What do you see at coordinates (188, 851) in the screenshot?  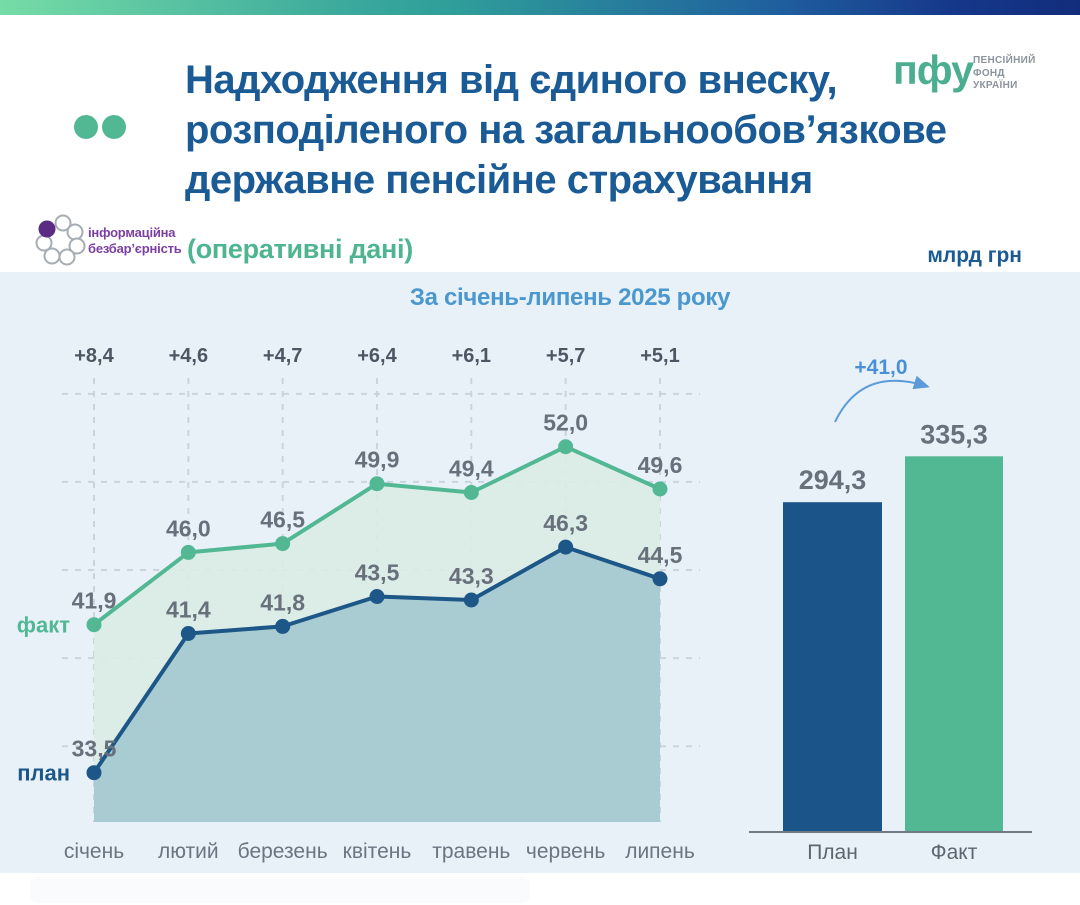 I see `x-axis-label: лютий` at bounding box center [188, 851].